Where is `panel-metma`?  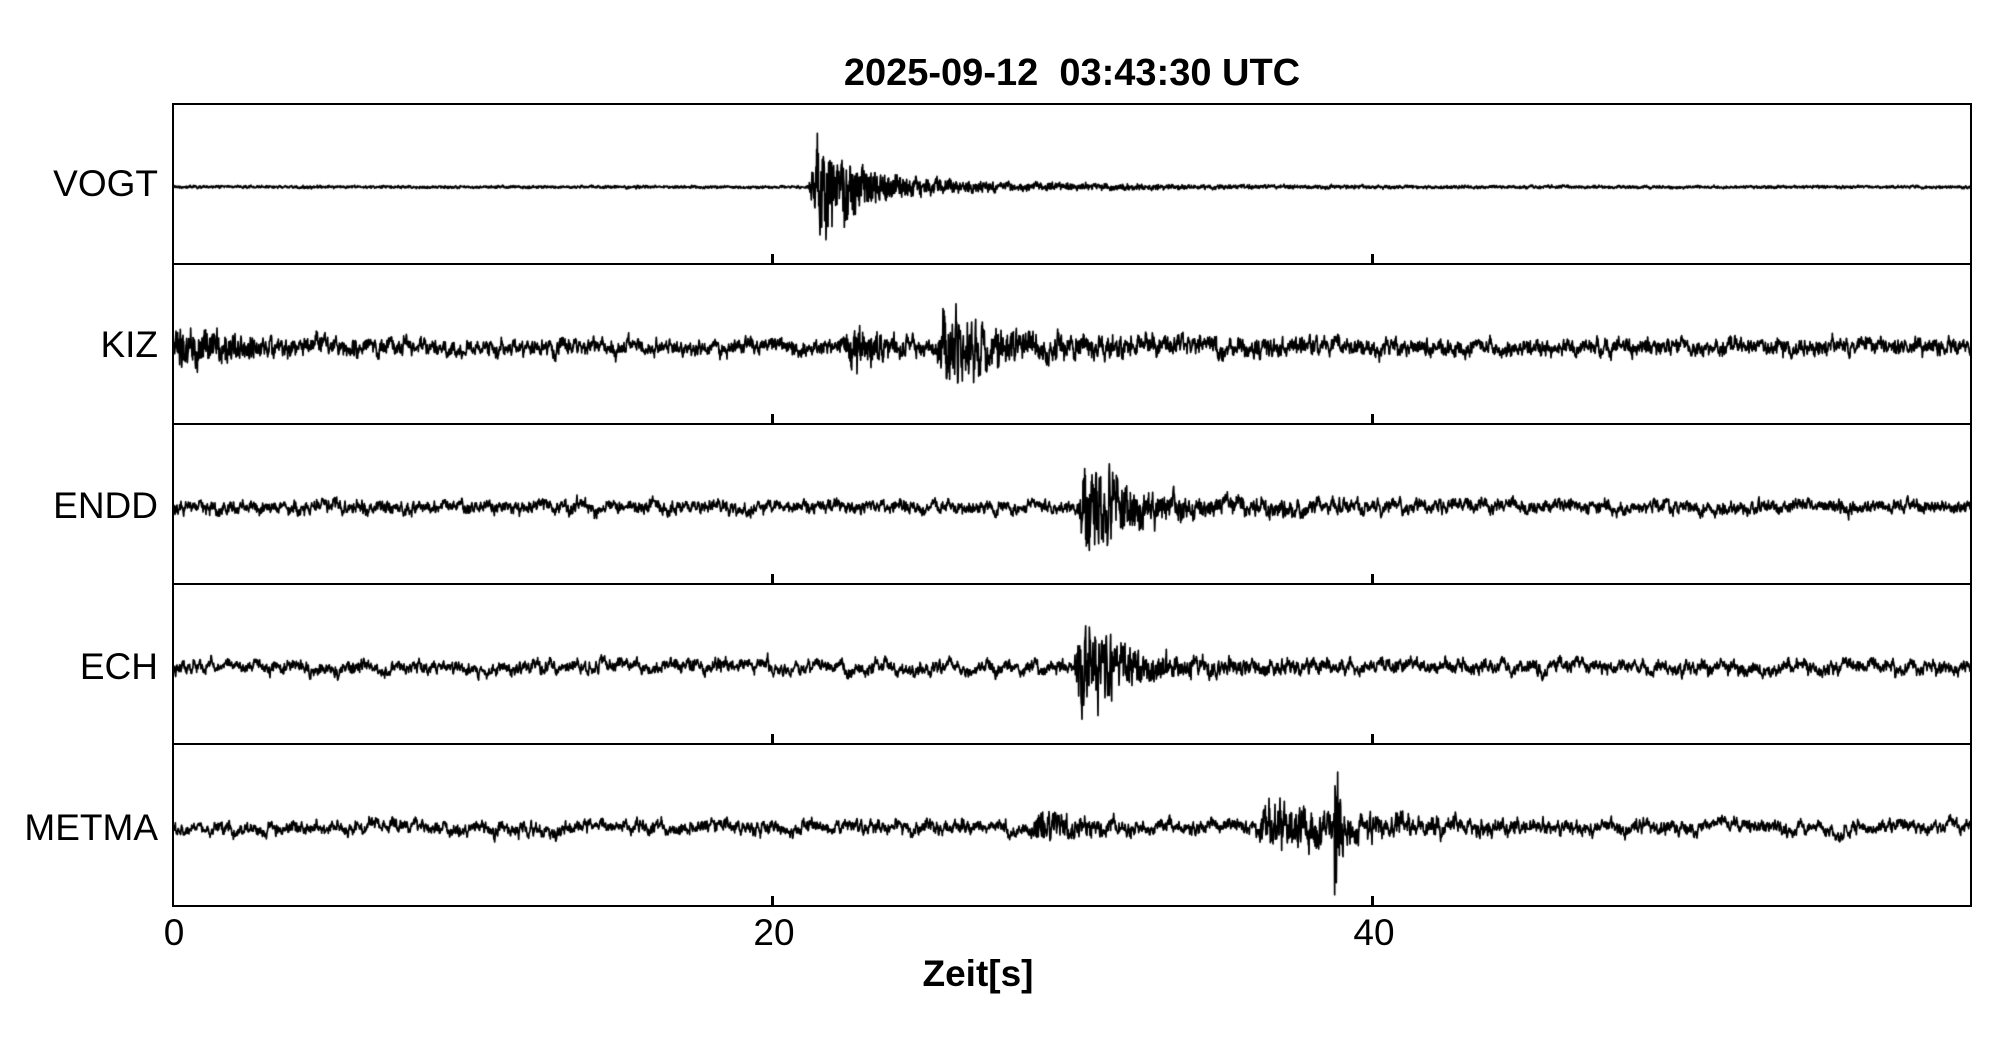
panel-metma is located at coordinates (1072, 825).